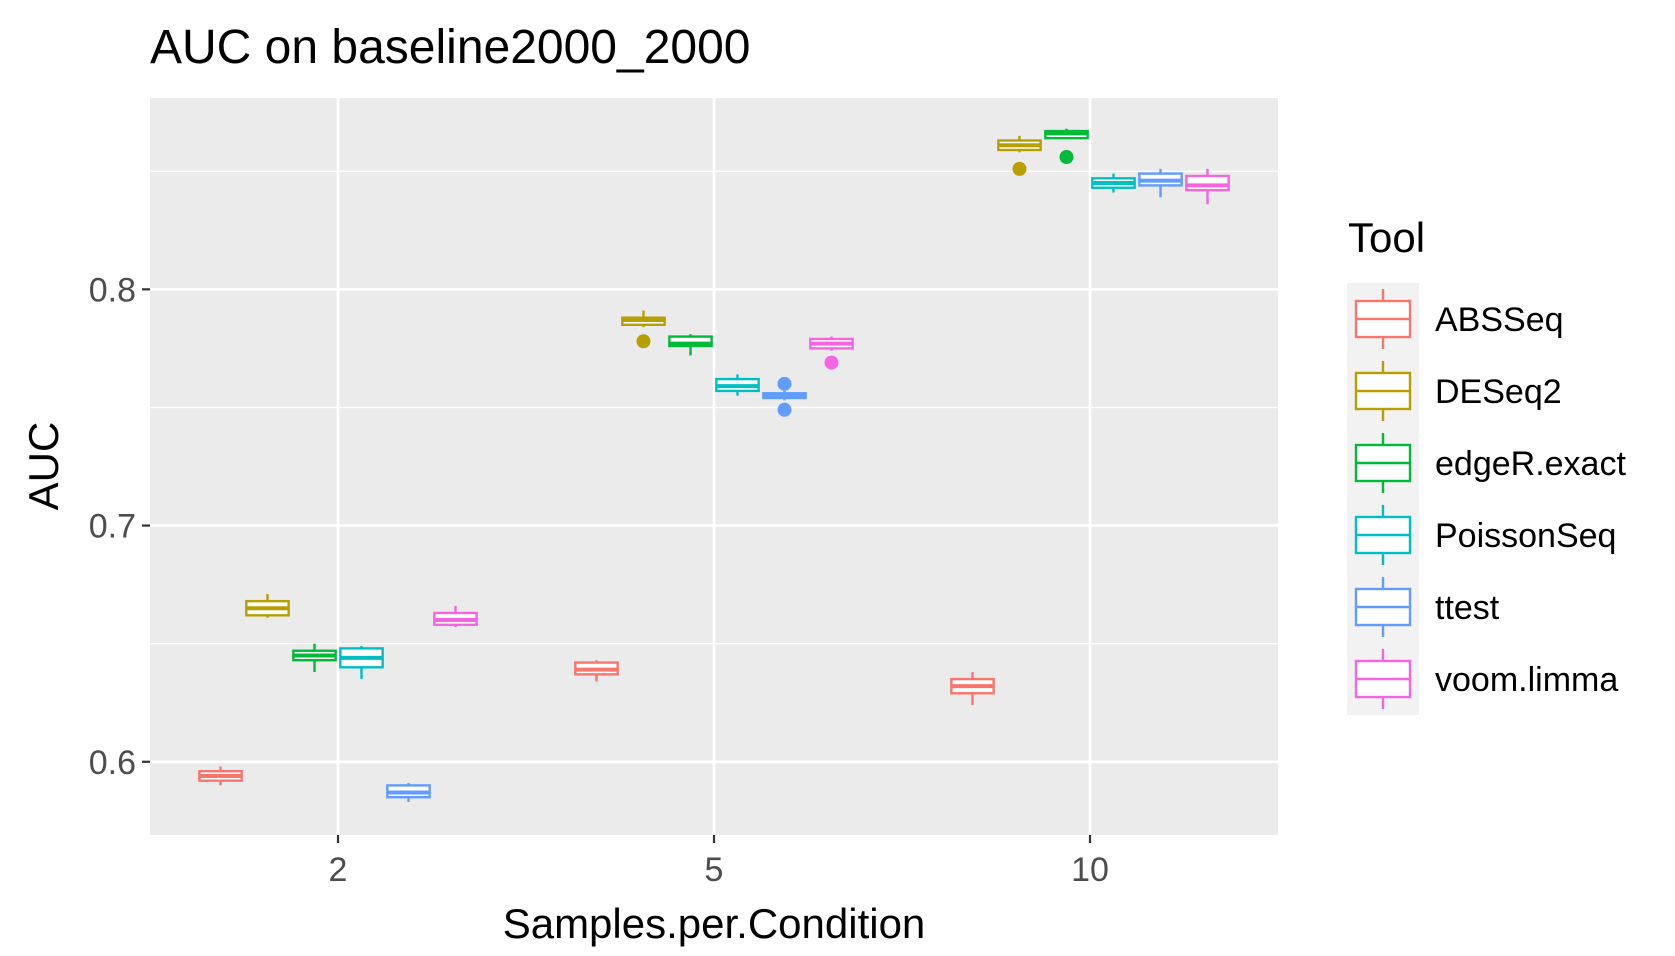  Describe the element at coordinates (450, 47) in the screenshot. I see `chart-title: AUC on baseline2000_2000` at that location.